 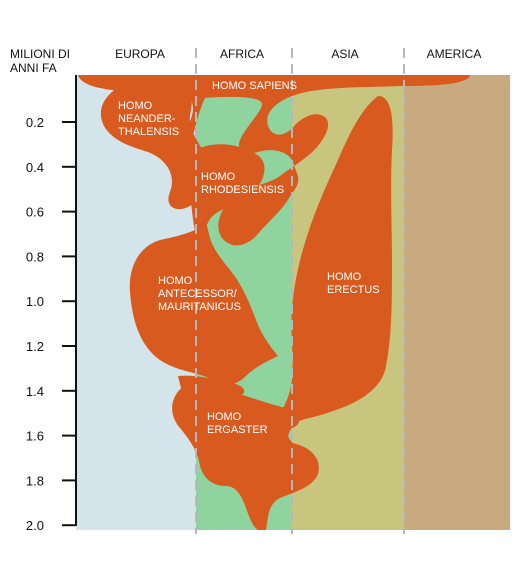 I want to click on homo-antecessor-area, so click(x=203, y=303).